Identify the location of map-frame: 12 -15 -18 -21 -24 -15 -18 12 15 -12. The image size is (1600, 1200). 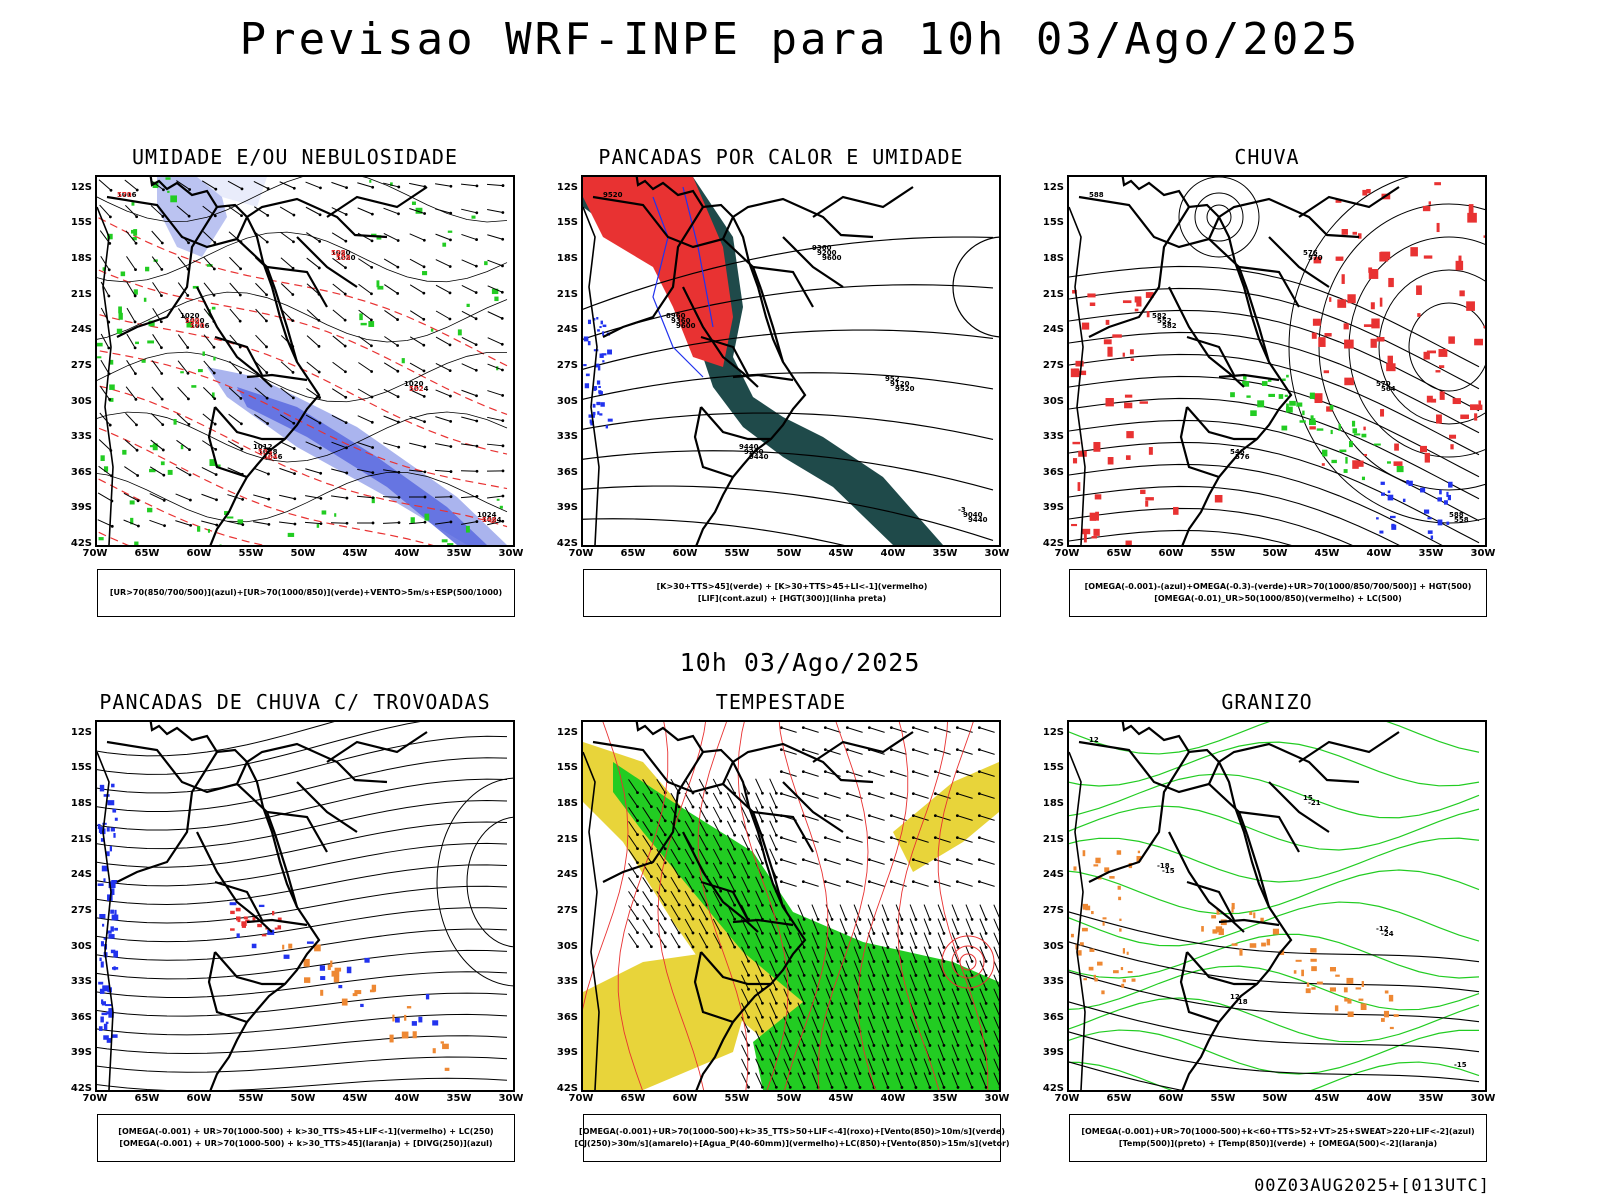
(1277, 906).